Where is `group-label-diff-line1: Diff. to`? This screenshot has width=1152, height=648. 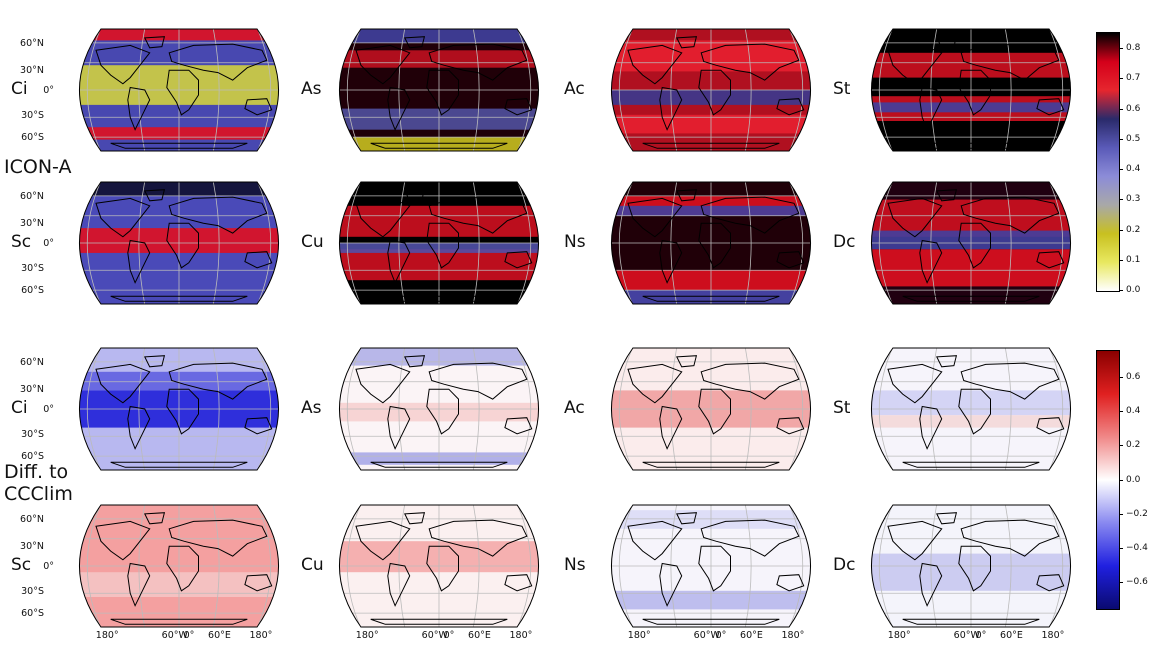 group-label-diff-line1: Diff. to is located at coordinates (36, 472).